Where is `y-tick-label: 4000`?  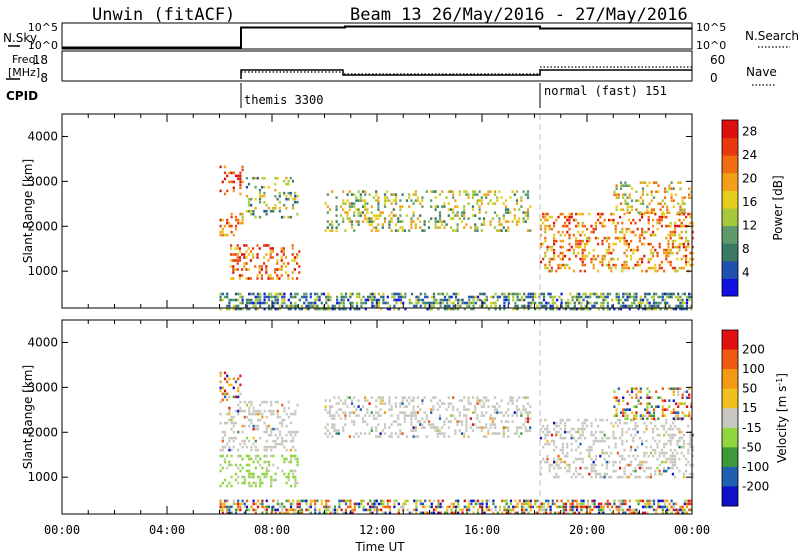
y-tick-label: 4000 is located at coordinates (42, 342).